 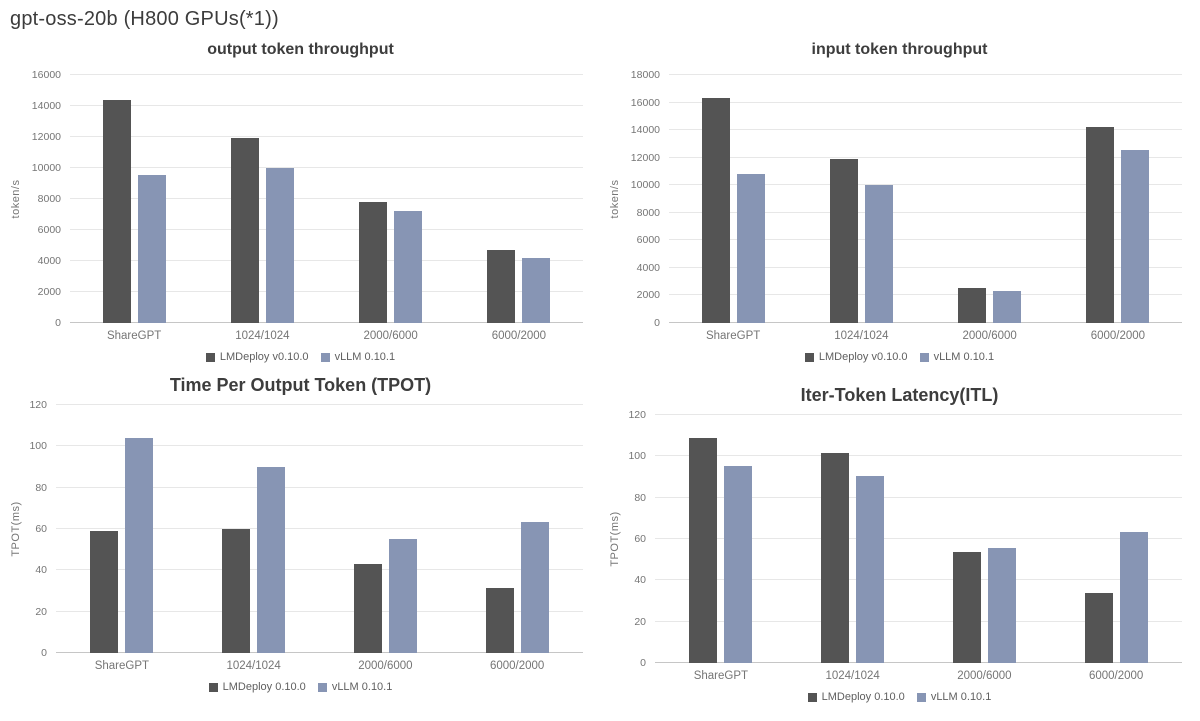 What do you see at coordinates (213, 687) in the screenshot?
I see `legend-swatch-lmdeploy` at bounding box center [213, 687].